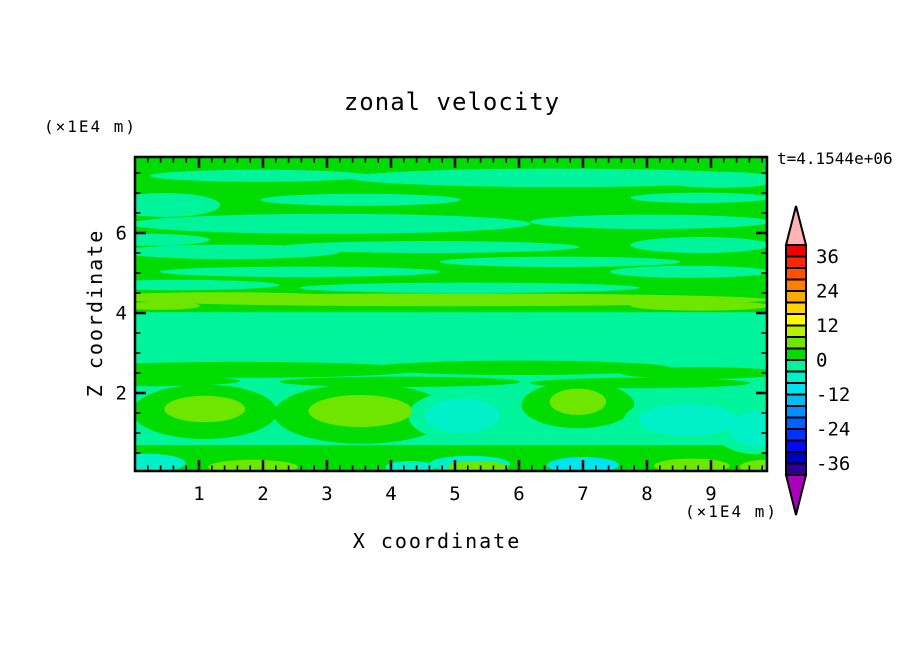 The width and height of the screenshot is (904, 654). Describe the element at coordinates (390, 494) in the screenshot. I see `x-tick-label: 4` at that location.